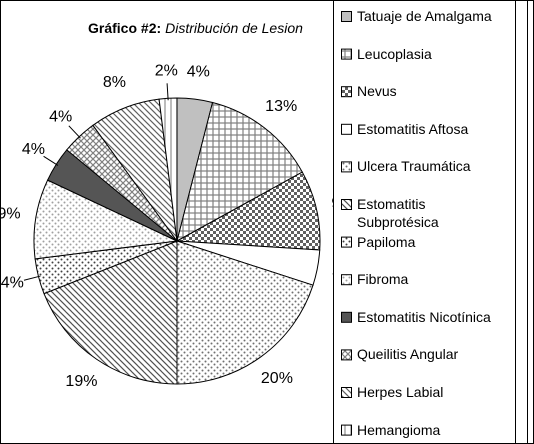 Image resolution: width=534 pixels, height=444 pixels. Describe the element at coordinates (386, 241) in the screenshot. I see `legend-entry: Papiloma` at that location.